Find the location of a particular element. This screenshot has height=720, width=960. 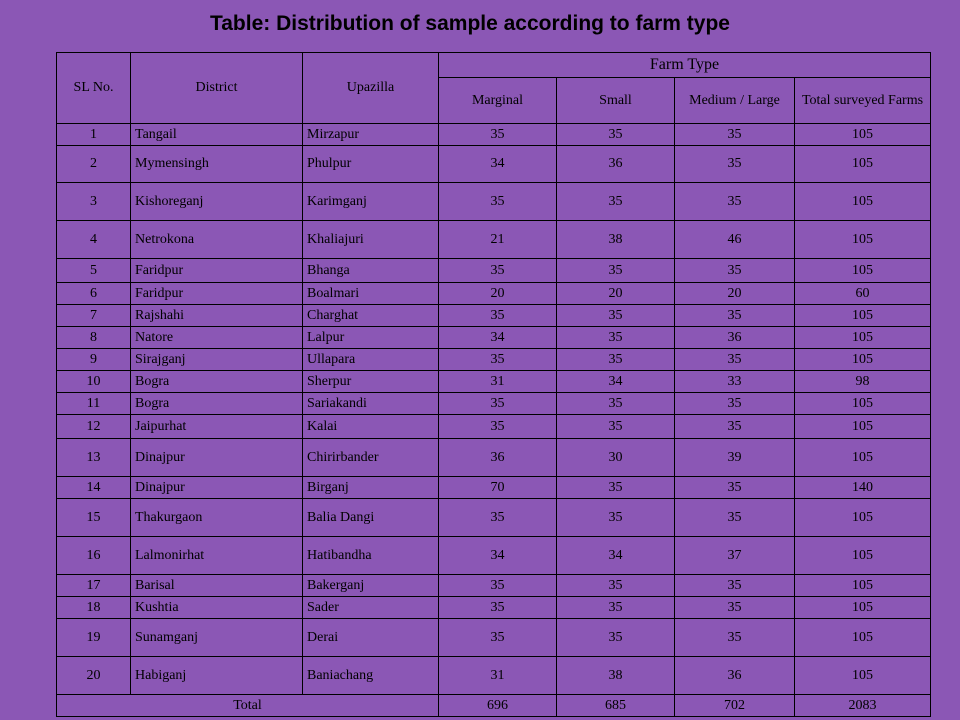

table-row: 7 Rajshahi Charghat 35 35 35 105 is located at coordinates (493, 315).